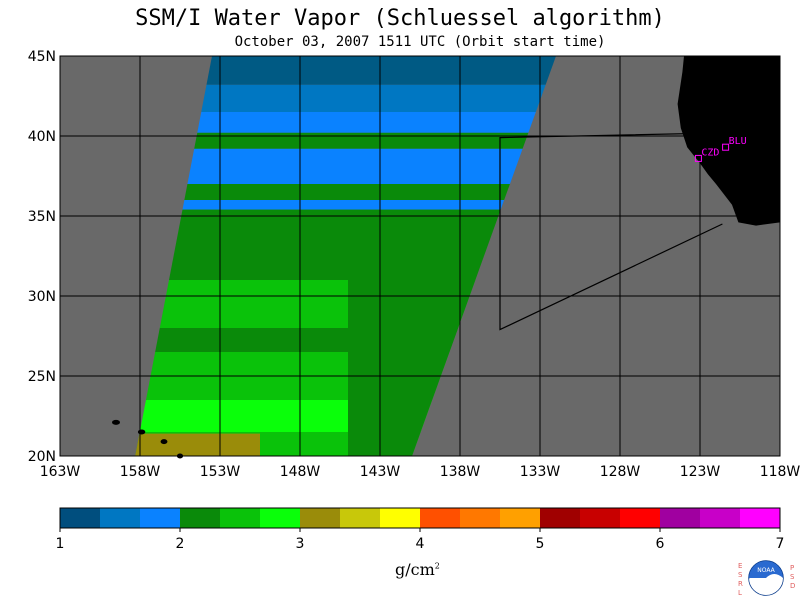  Describe the element at coordinates (42, 137) in the screenshot. I see `lat-label: 40N` at that location.